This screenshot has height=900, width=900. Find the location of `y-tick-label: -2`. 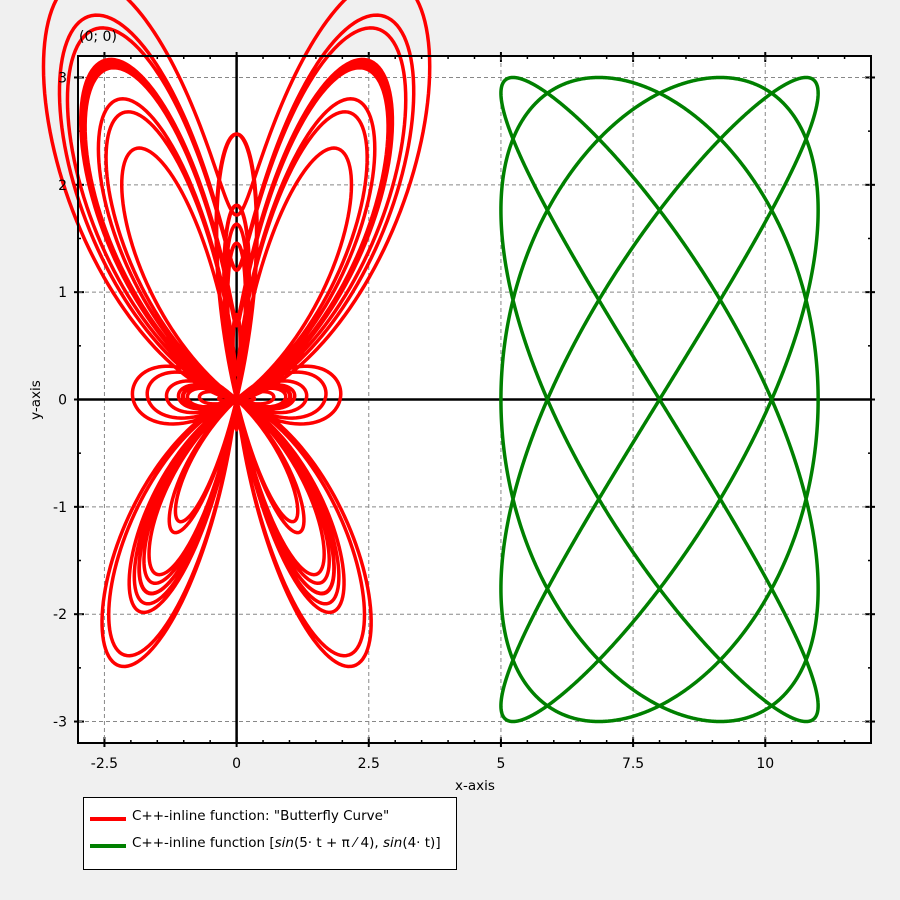

y-tick-label: -2 is located at coordinates (60, 615).